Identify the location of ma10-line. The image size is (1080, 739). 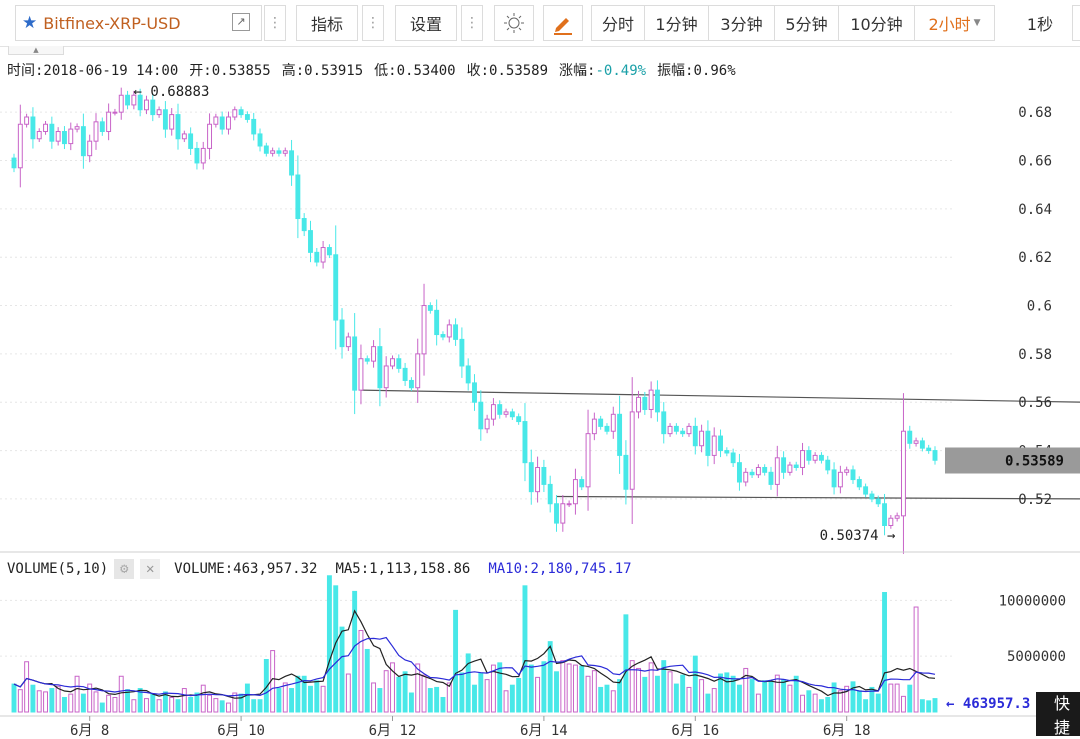
(474, 666).